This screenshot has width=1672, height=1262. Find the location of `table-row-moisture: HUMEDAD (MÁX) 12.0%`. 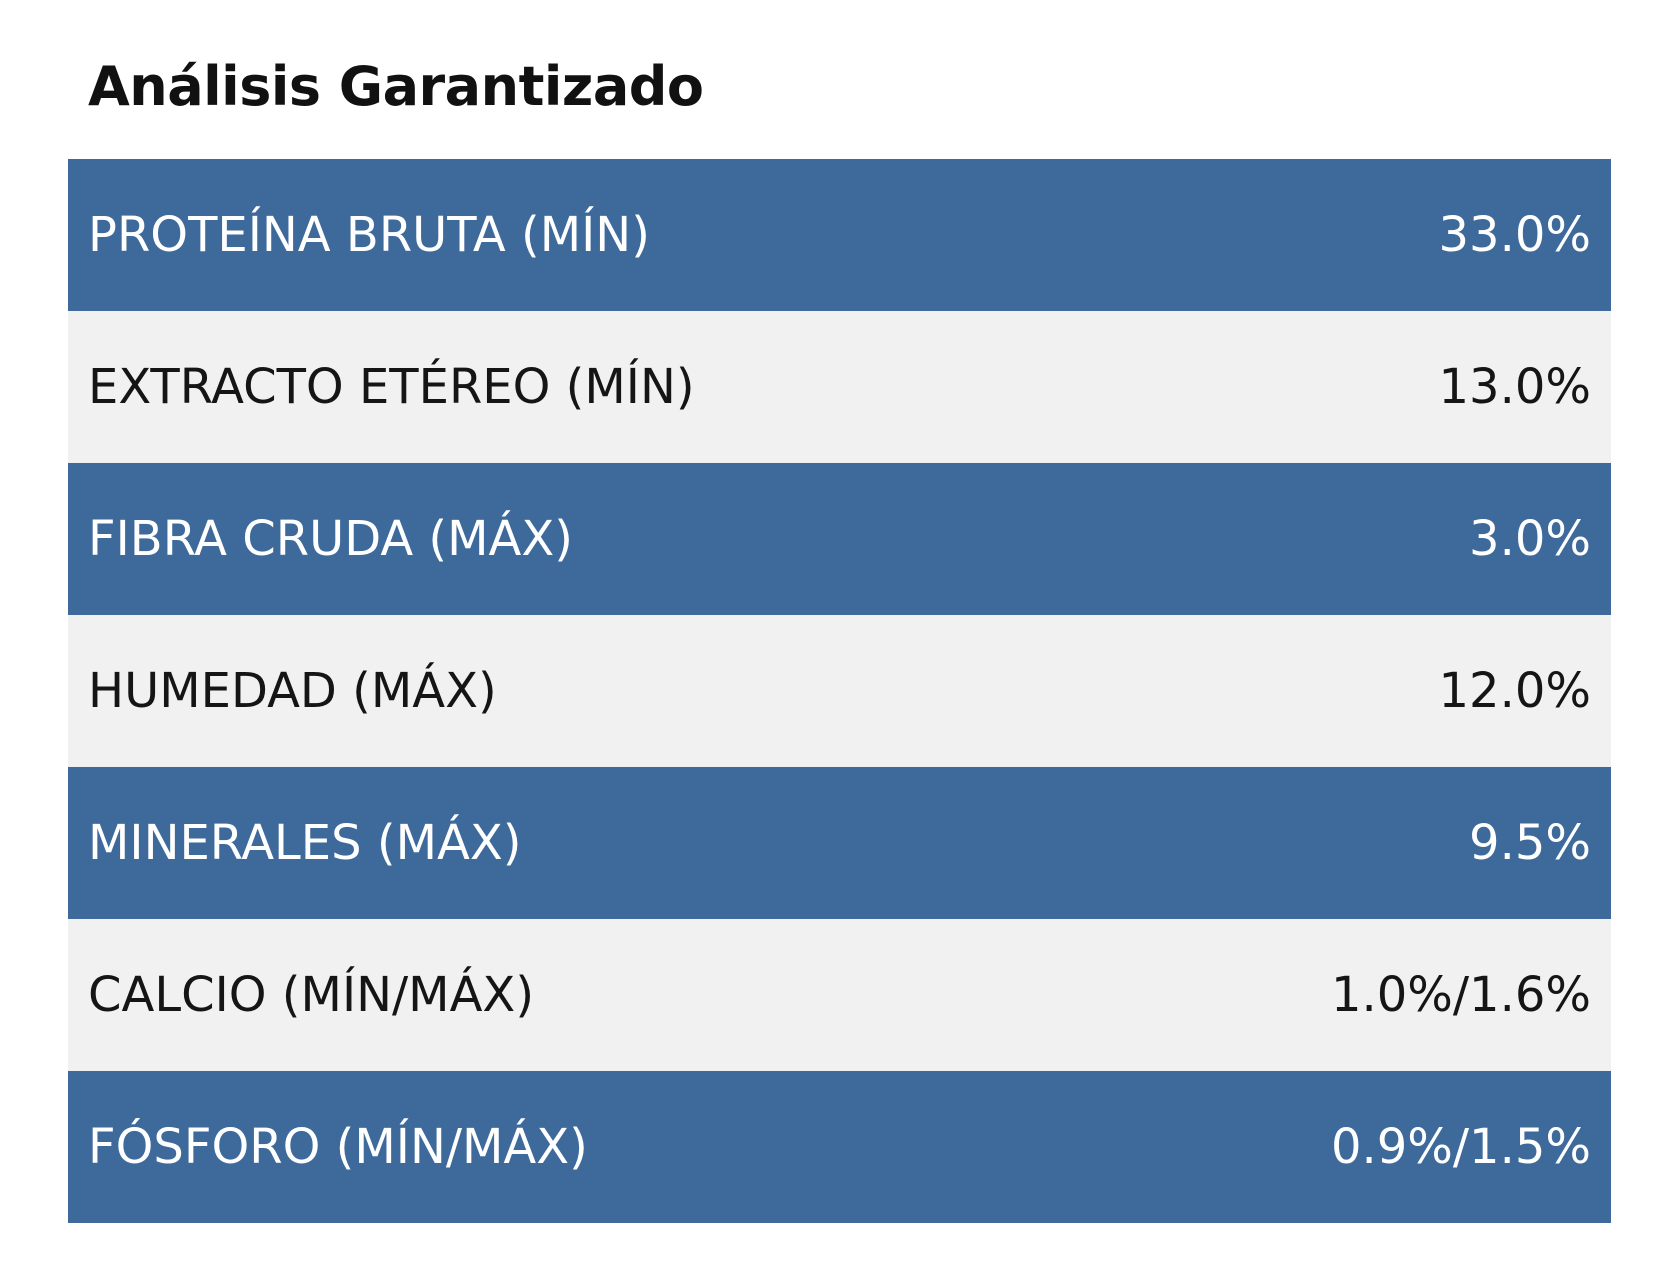

table-row-moisture: HUMEDAD (MÁX) 12.0% is located at coordinates (839, 691).